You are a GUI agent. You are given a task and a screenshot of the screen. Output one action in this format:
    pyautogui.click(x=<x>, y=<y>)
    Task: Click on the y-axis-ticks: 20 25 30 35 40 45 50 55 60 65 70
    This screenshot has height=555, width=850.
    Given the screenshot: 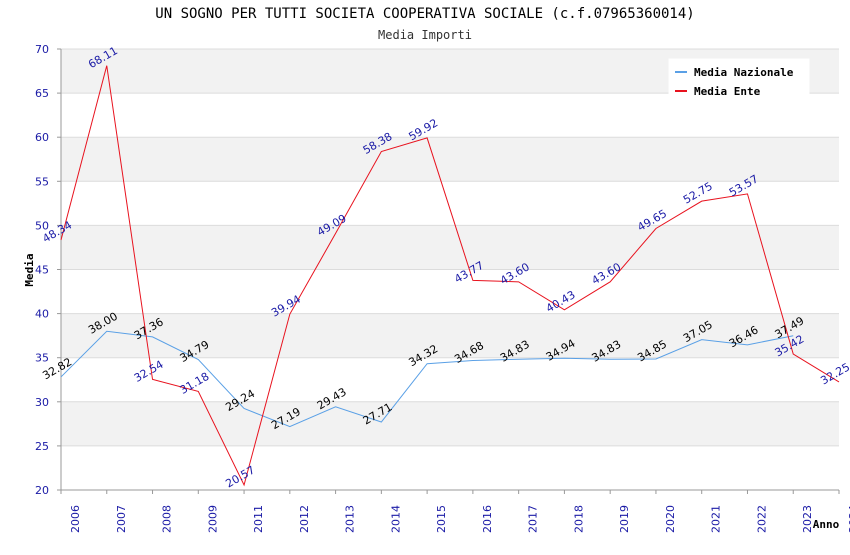 What is the action you would take?
    pyautogui.click(x=42, y=270)
    